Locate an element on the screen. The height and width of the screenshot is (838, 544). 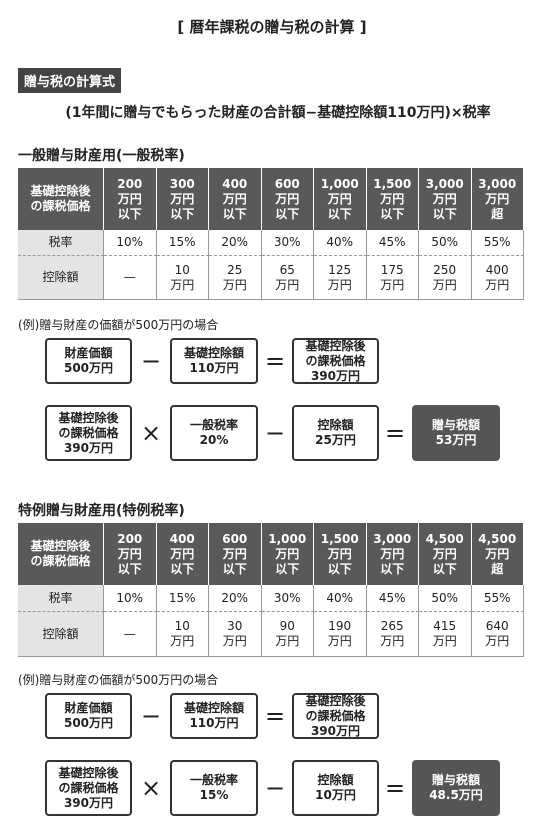
table-cell: 30 万円 is located at coordinates (235, 634).